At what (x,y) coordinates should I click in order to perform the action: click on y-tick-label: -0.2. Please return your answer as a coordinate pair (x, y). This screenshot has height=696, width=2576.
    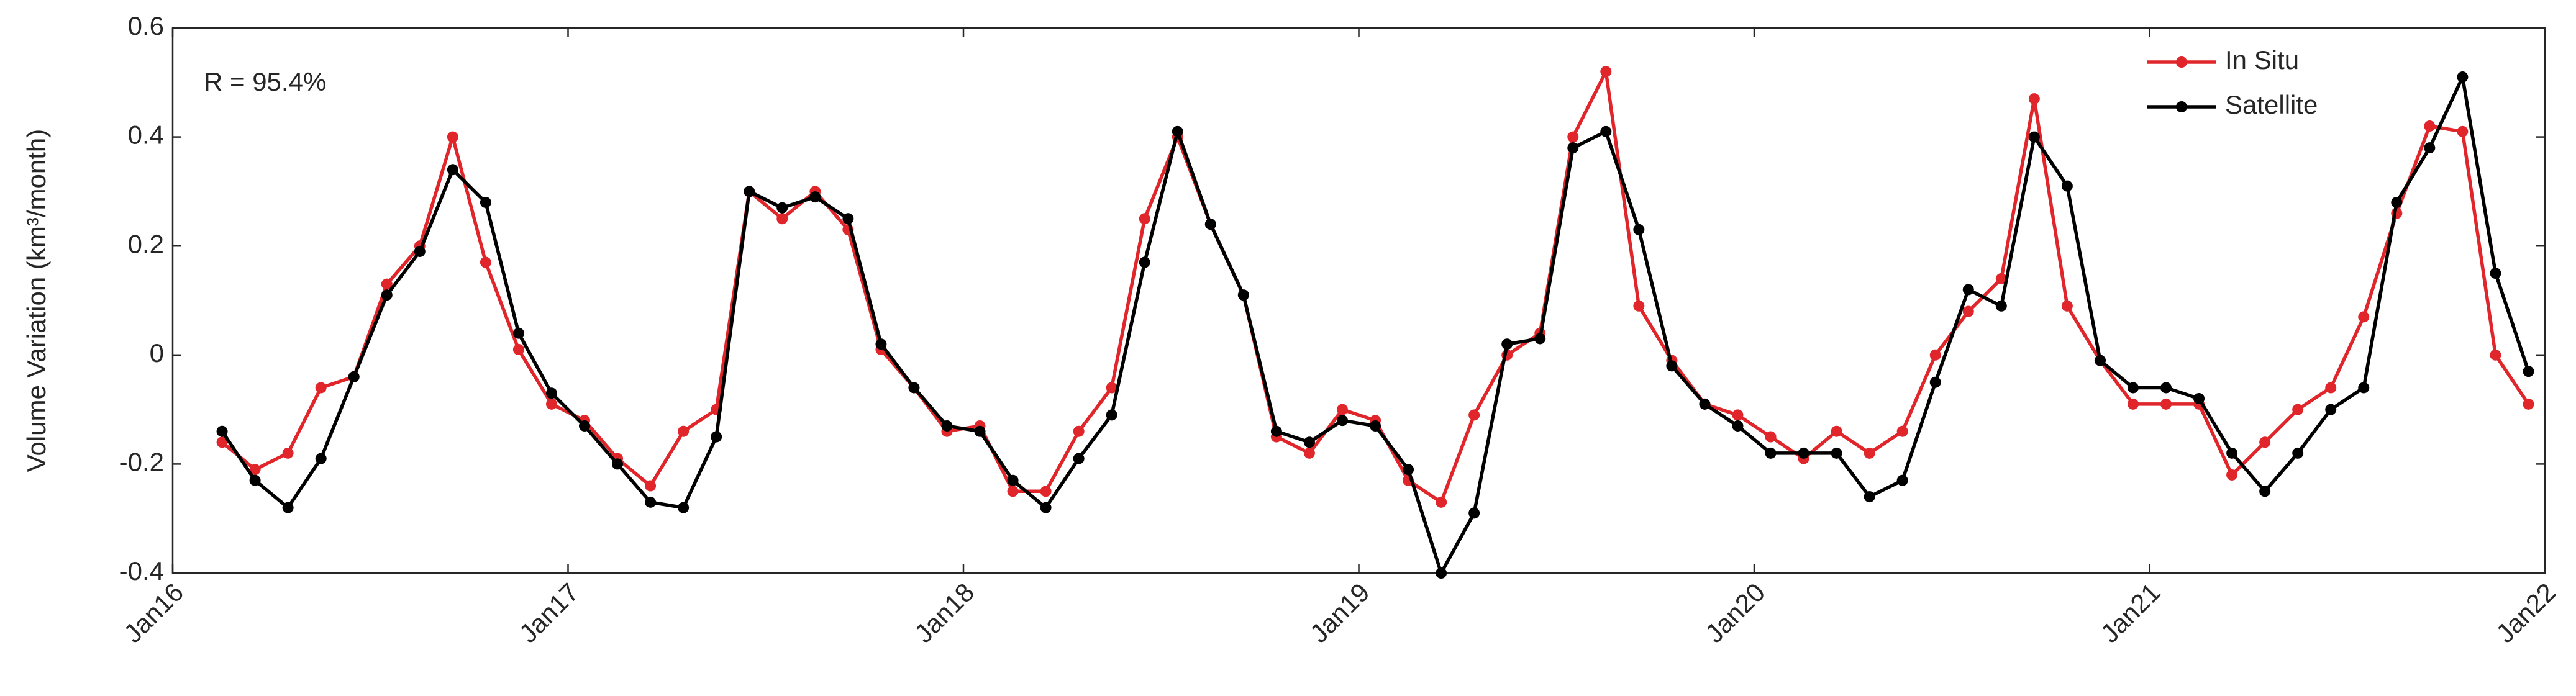
    Looking at the image, I should click on (141, 461).